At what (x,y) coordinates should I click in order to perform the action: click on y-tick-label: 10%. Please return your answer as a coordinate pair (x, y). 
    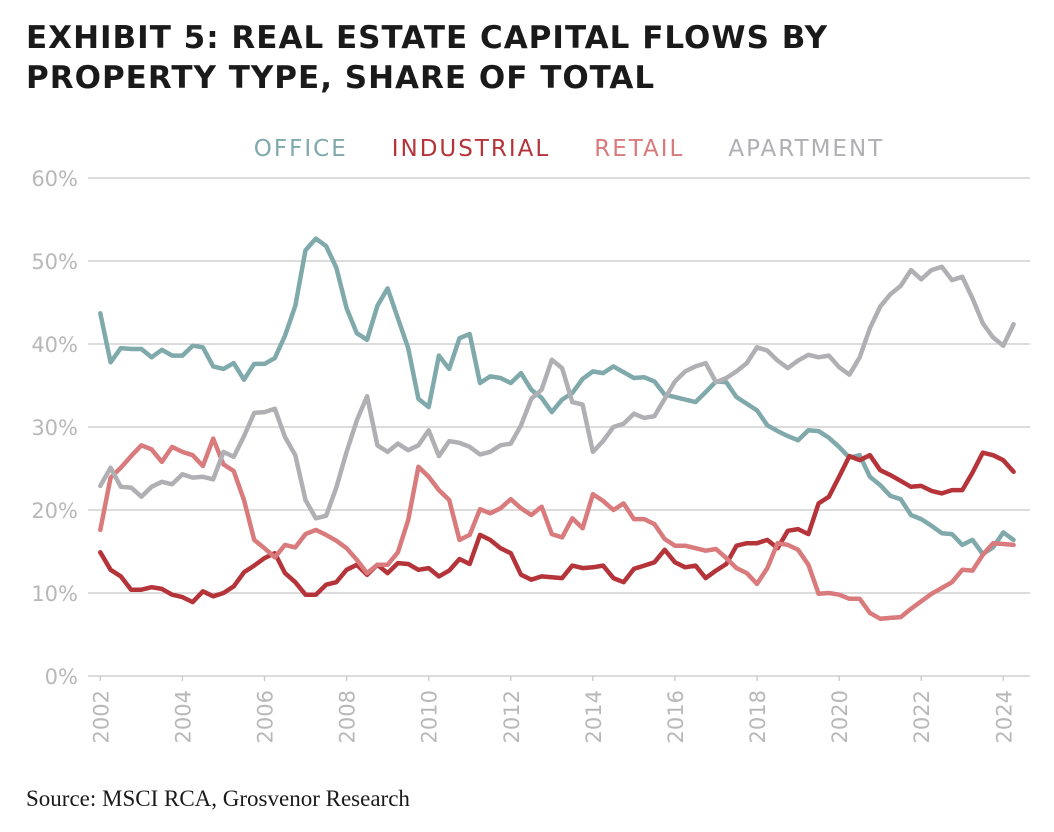
    Looking at the image, I should click on (54, 594).